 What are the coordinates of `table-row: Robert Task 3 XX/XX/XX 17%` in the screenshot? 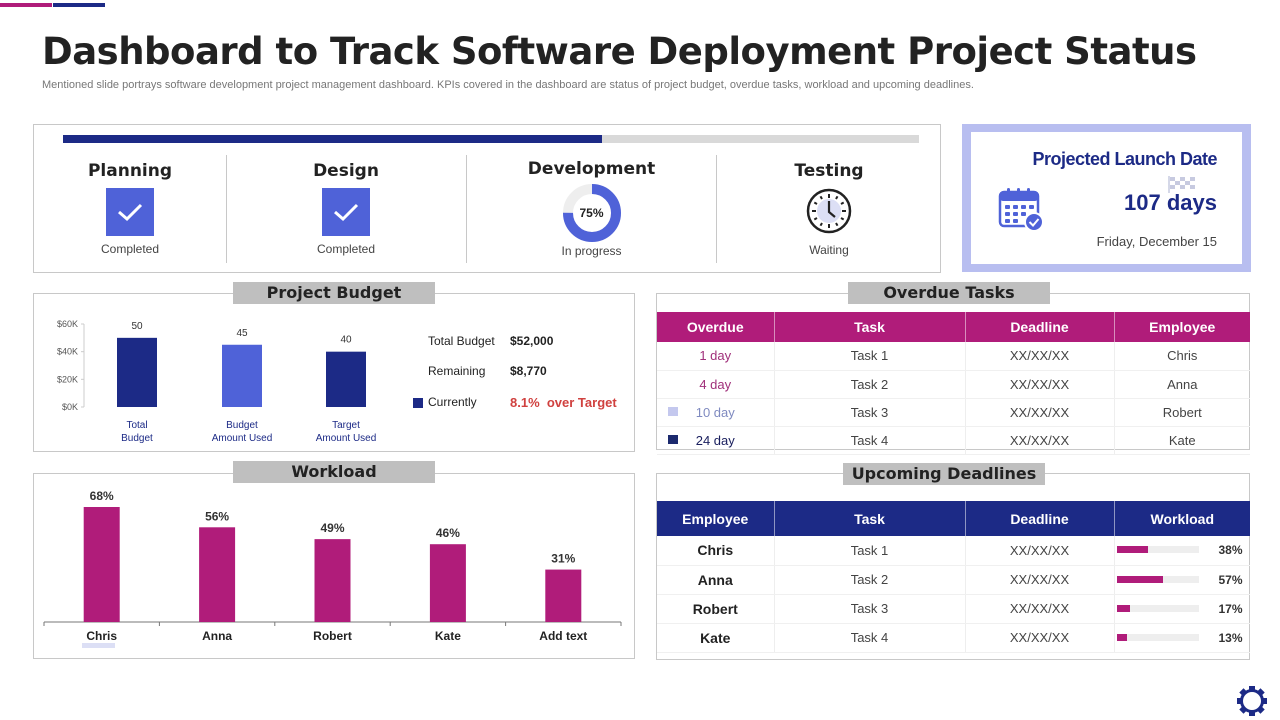 It's located at (953, 609).